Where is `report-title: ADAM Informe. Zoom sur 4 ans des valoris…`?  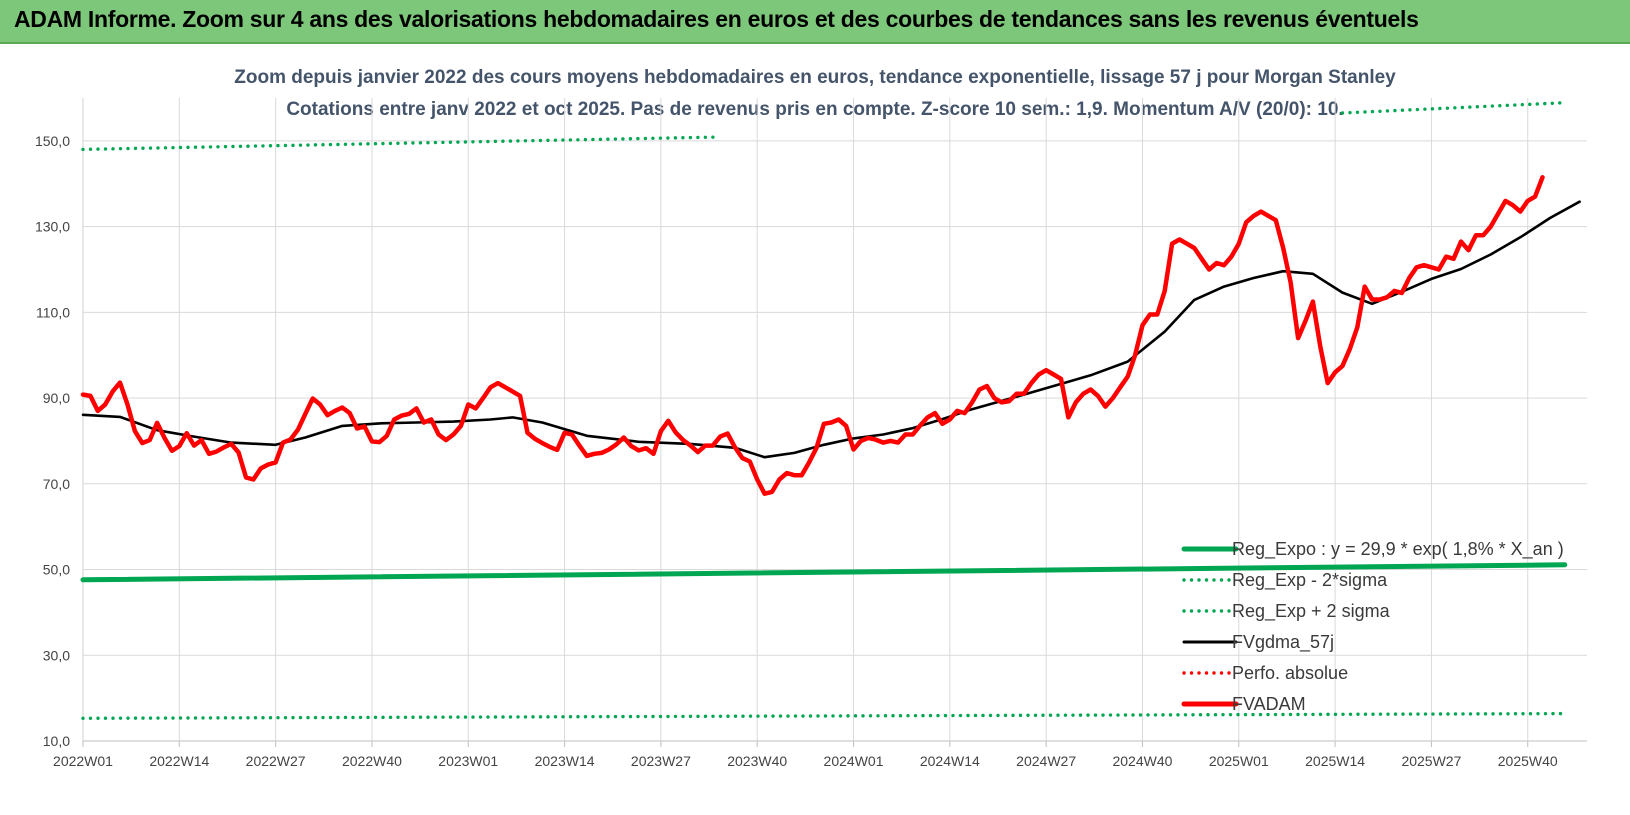
report-title: ADAM Informe. Zoom sur 4 ans des valoris… is located at coordinates (716, 19).